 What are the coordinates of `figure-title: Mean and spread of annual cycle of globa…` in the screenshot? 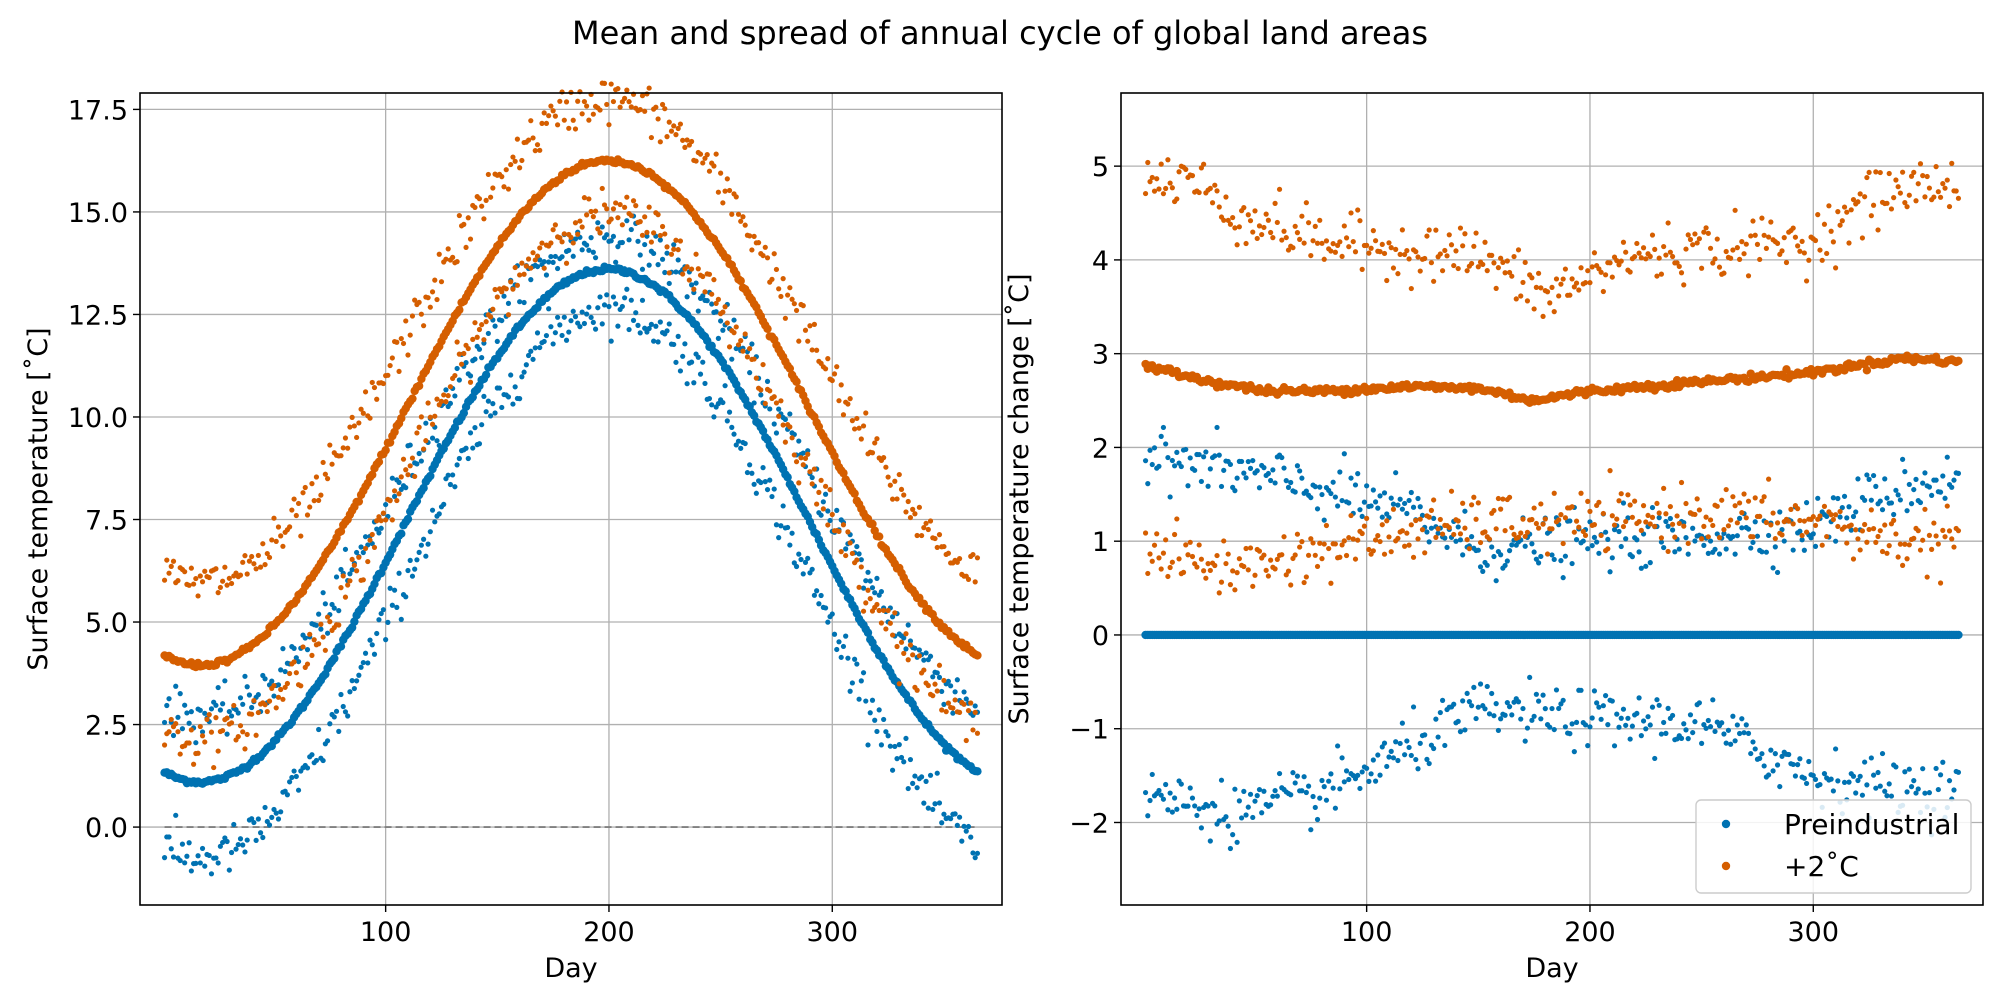 It's located at (1000, 33).